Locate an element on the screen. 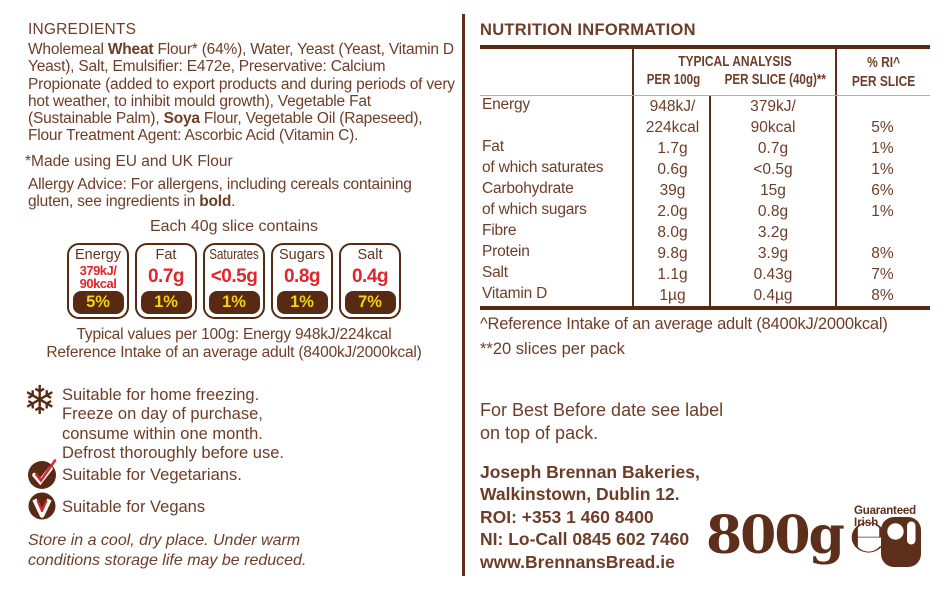  nutrient-label: Fat is located at coordinates (493, 147).